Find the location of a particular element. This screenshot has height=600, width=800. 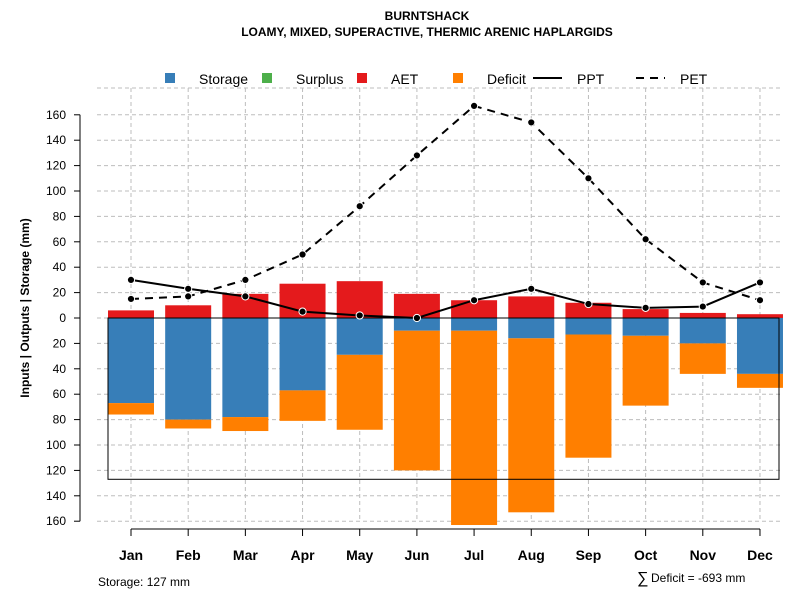

ppt-line is located at coordinates (445, 299).